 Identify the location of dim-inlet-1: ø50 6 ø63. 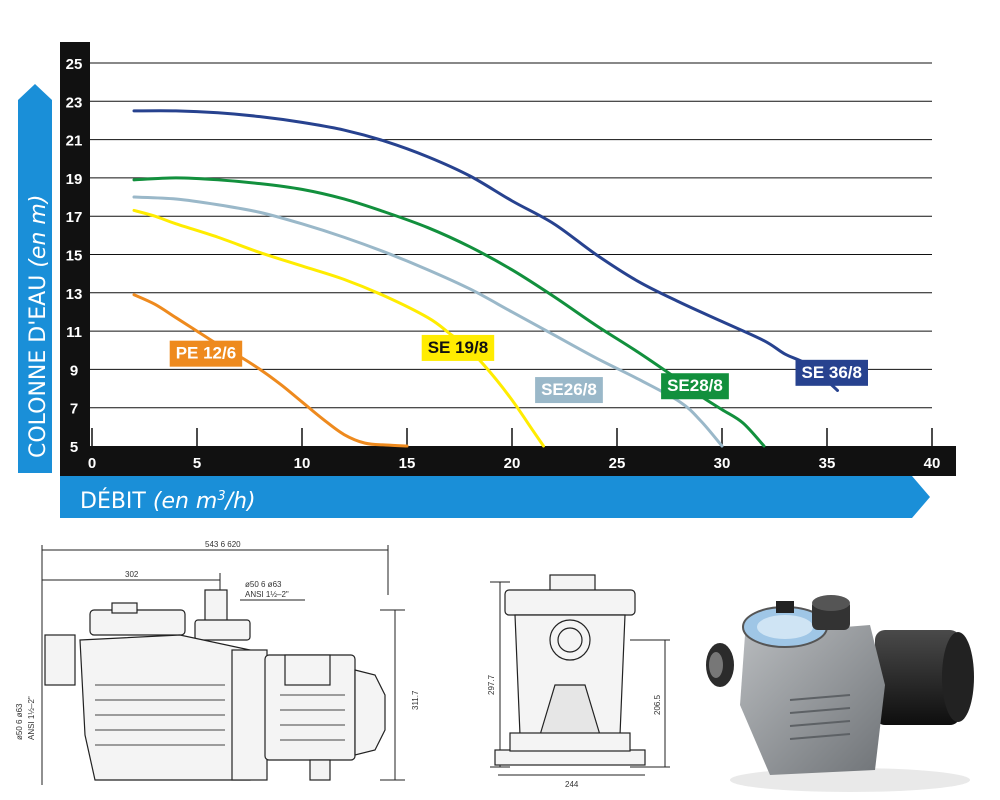
(19, 721).